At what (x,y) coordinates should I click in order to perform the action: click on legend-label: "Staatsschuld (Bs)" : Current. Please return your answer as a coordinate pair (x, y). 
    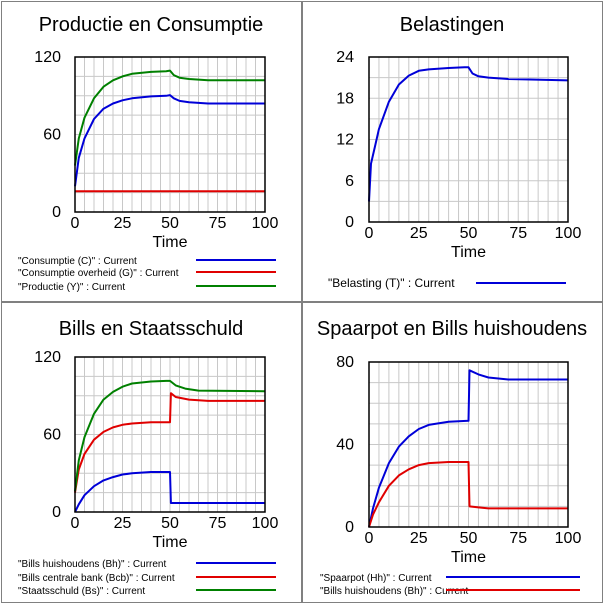
    Looking at the image, I should click on (81, 591).